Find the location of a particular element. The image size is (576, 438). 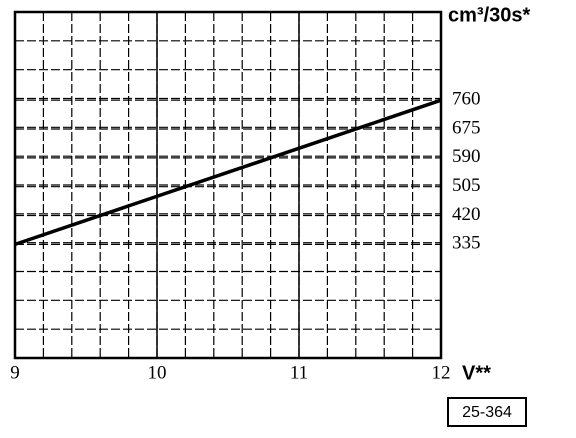

y-axis-label: cm³/30s* is located at coordinates (489, 15).